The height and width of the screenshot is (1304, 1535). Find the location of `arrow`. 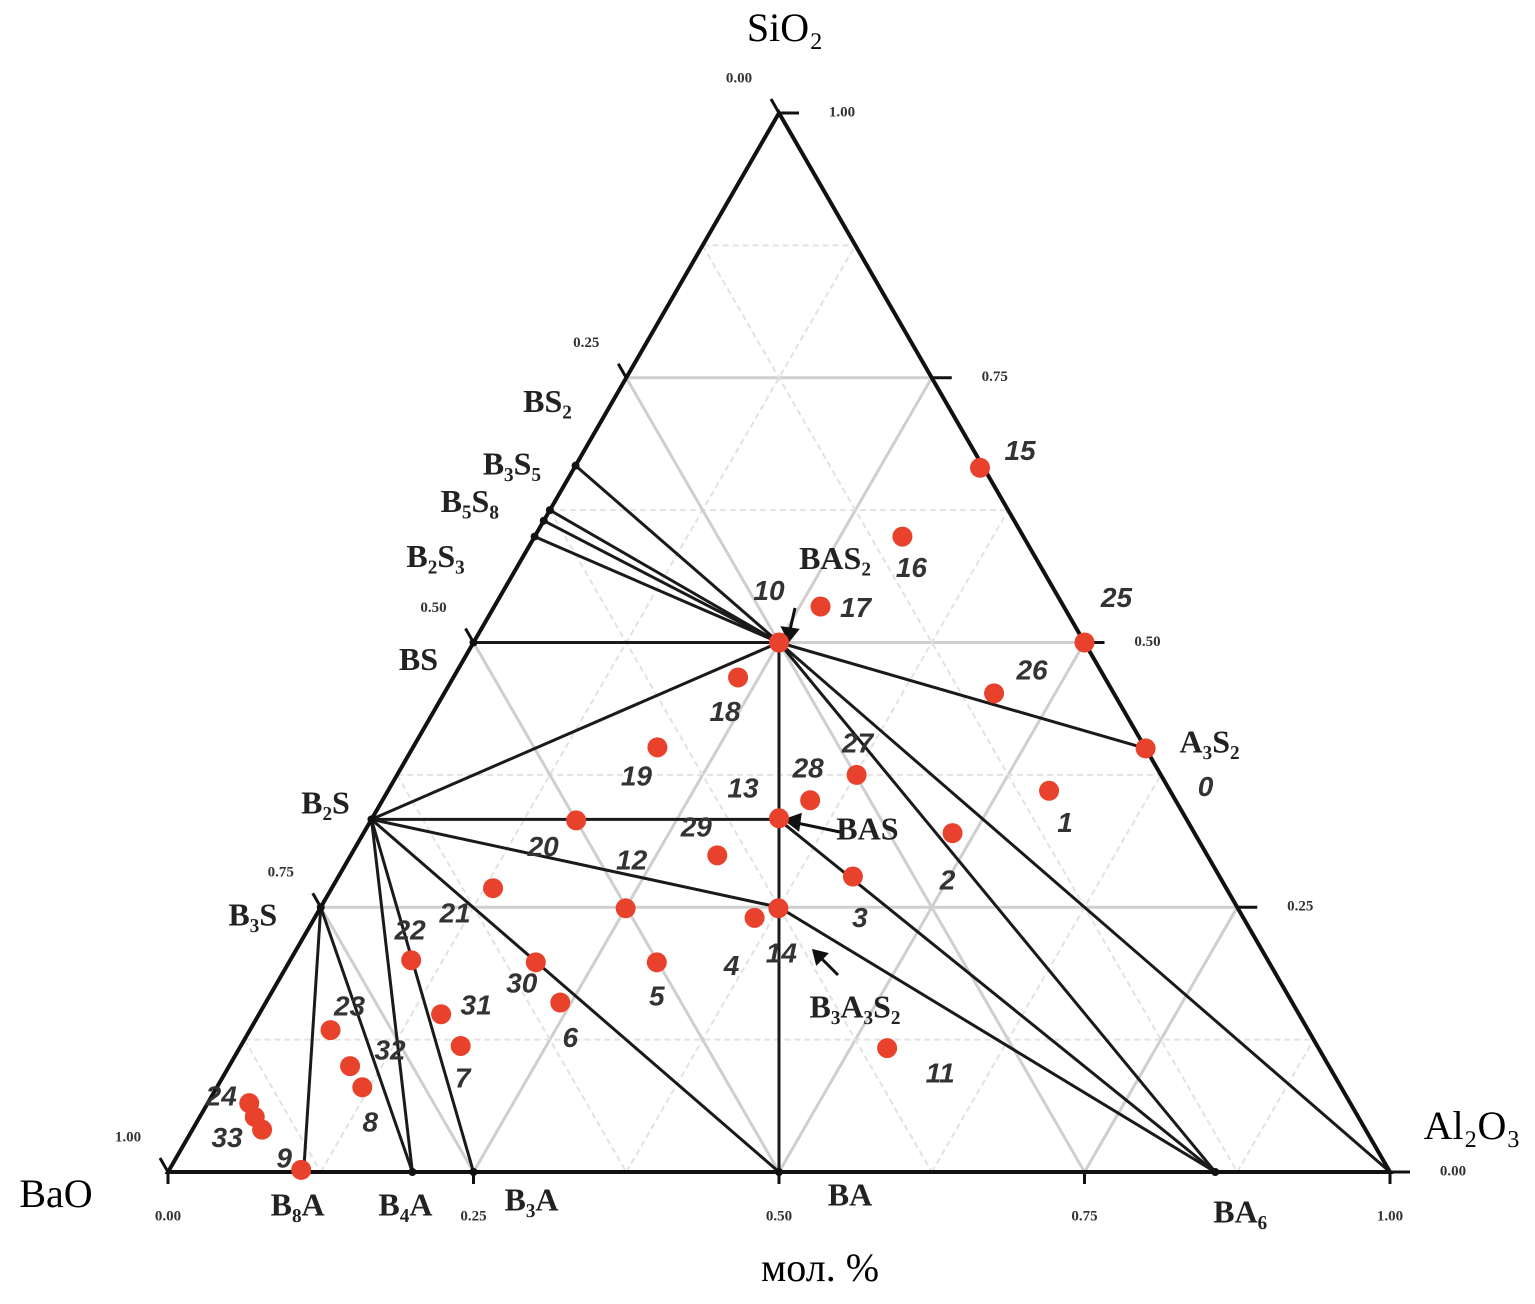

arrow is located at coordinates (792, 619).